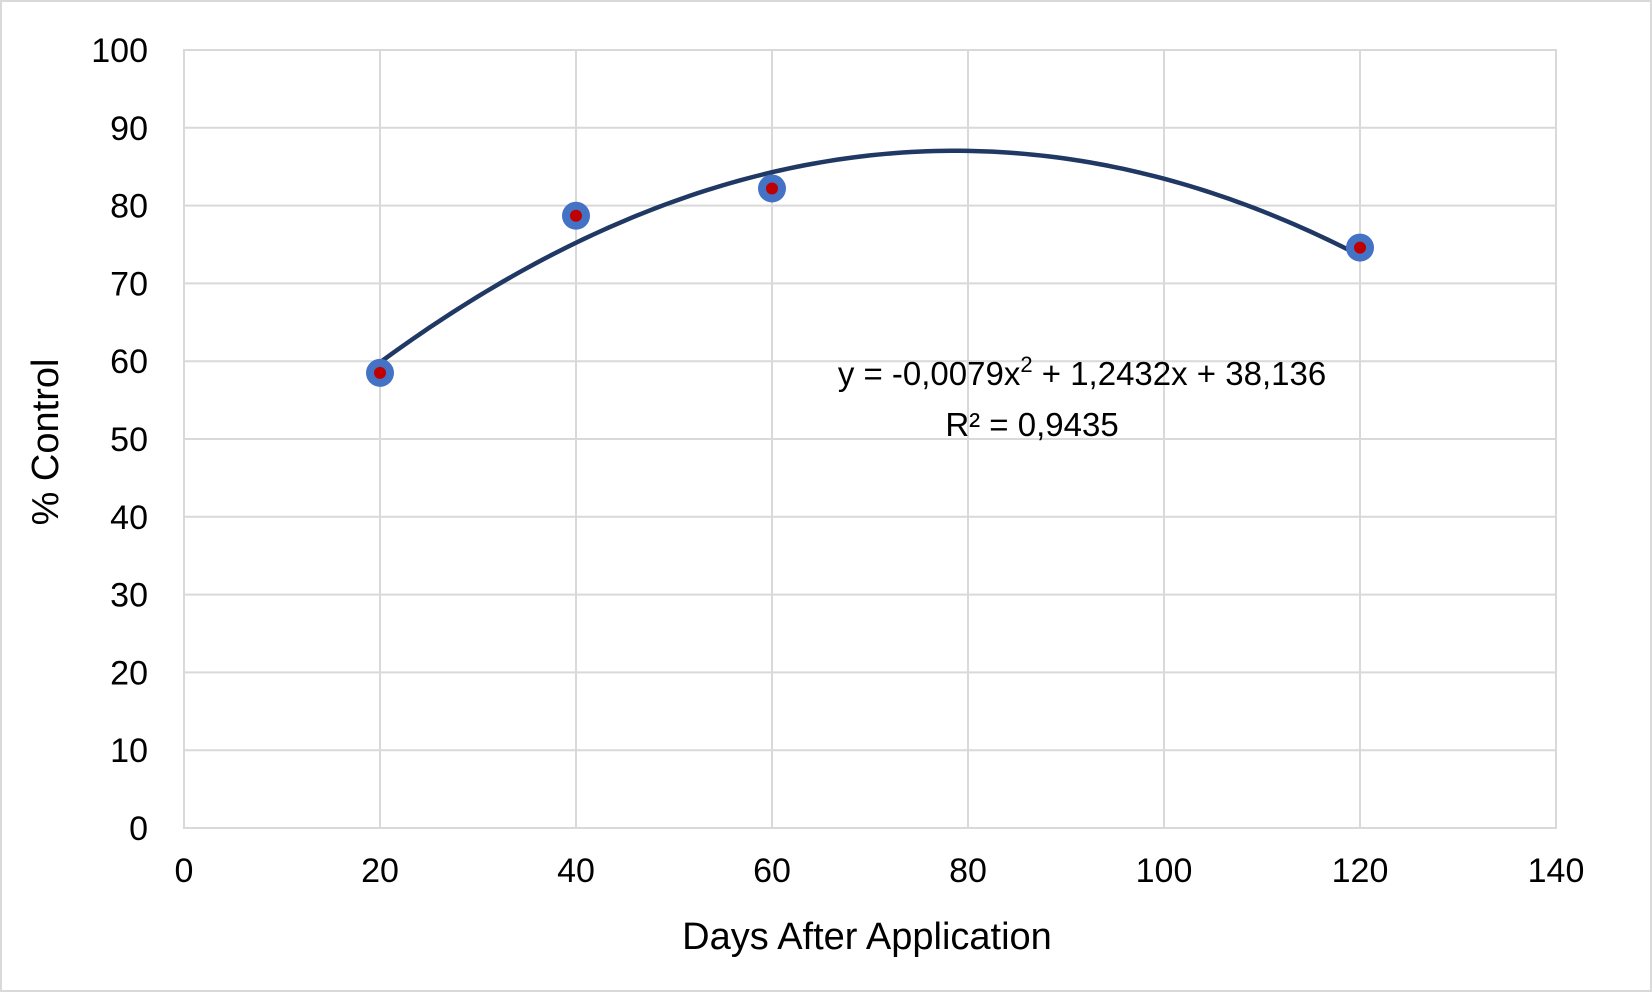 The image size is (1652, 992). Describe the element at coordinates (1031, 424) in the screenshot. I see `r-squared-label: R² = 0,9435` at that location.